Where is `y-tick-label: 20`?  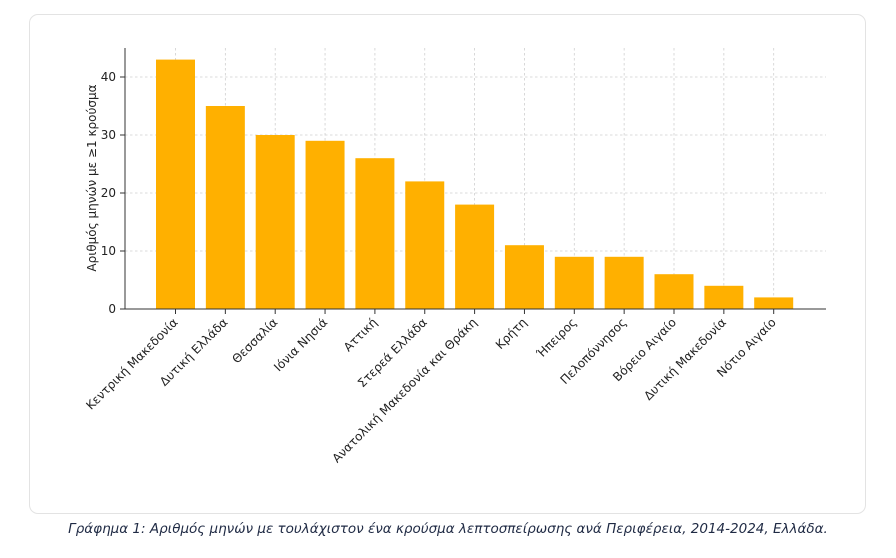
y-tick-label: 20 is located at coordinates (108, 193).